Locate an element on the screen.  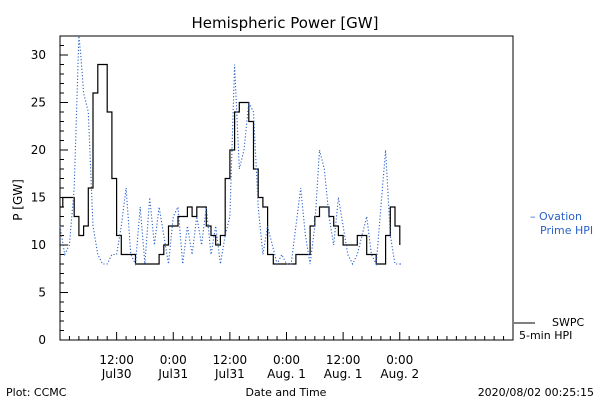
x-tick-date-label: Aug. 2 is located at coordinates (399, 374).